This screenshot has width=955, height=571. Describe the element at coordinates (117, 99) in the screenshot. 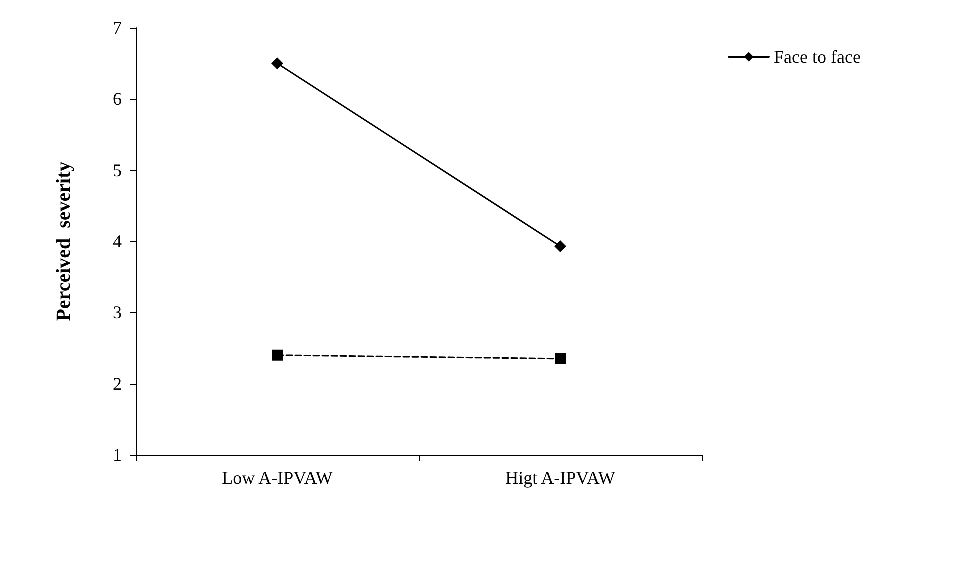

I see `y-tick-label: 6` at that location.